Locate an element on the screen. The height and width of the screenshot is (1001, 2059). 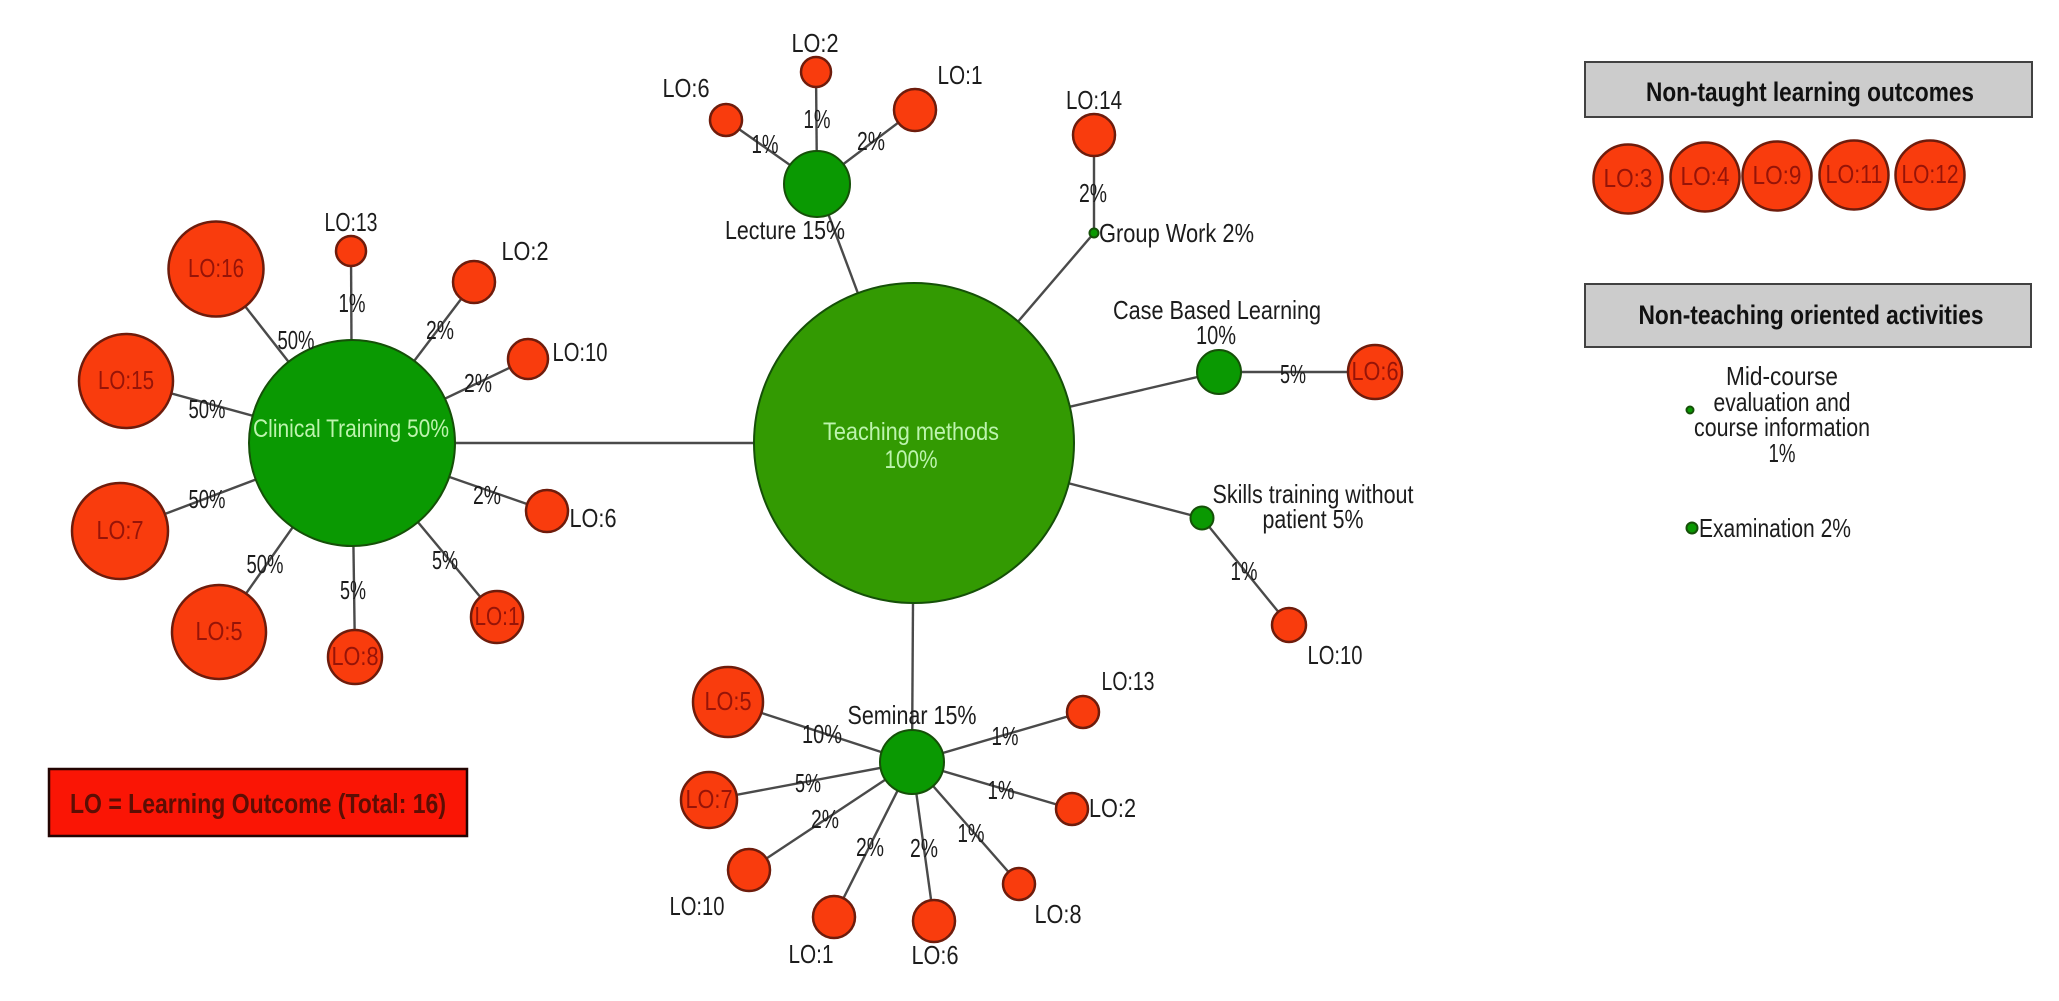
svg-text: evaluation and is located at coordinates (1782, 402).